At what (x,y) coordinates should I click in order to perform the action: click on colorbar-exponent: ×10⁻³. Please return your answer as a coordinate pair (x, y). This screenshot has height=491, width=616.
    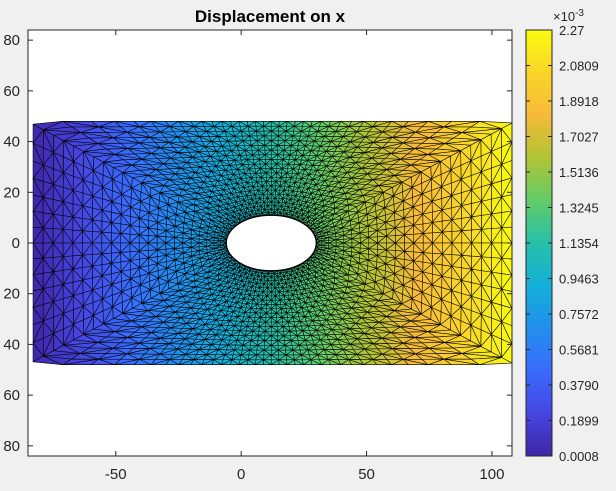
    Looking at the image, I should click on (568, 16).